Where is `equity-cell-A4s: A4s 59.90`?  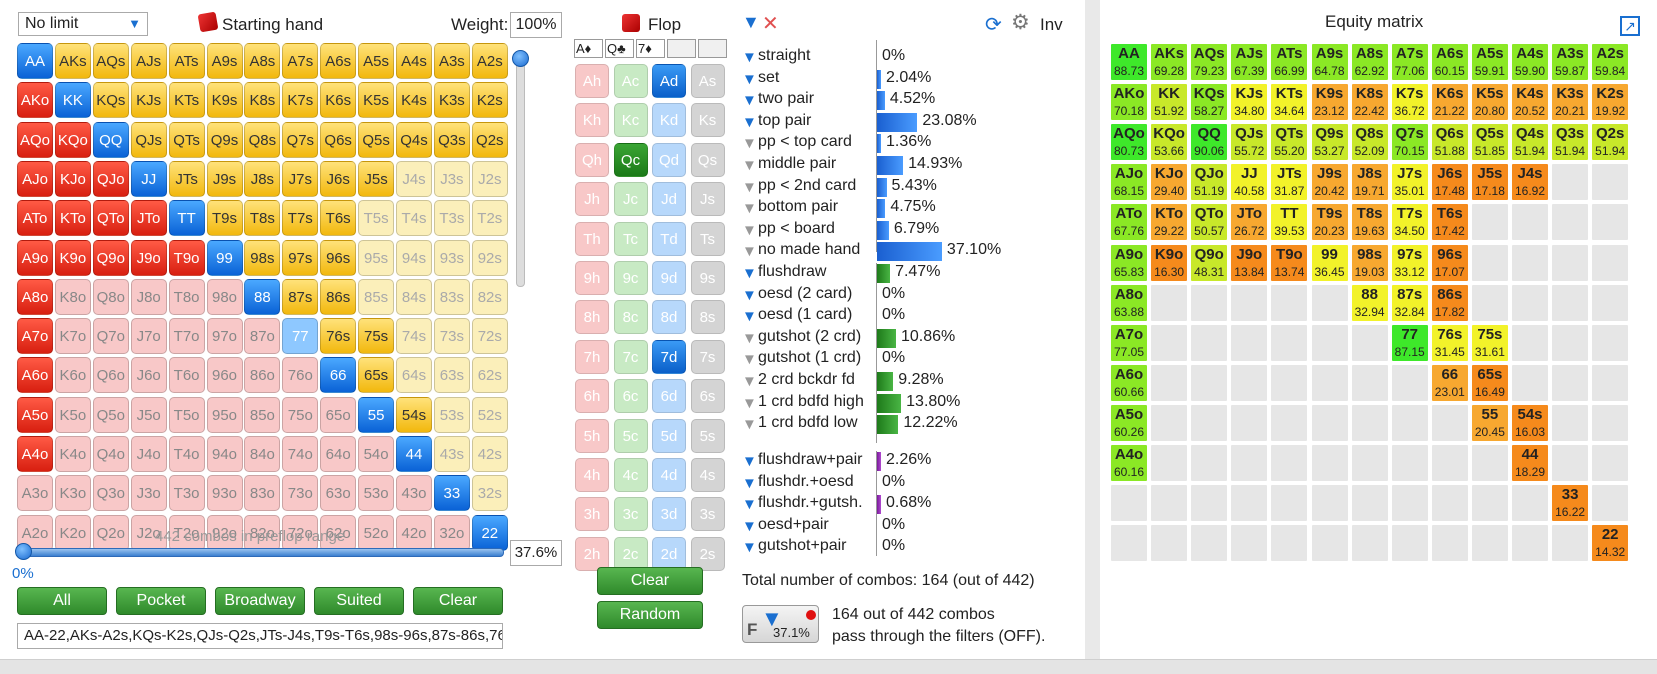
equity-cell-A4s: A4s 59.90 is located at coordinates (1530, 62).